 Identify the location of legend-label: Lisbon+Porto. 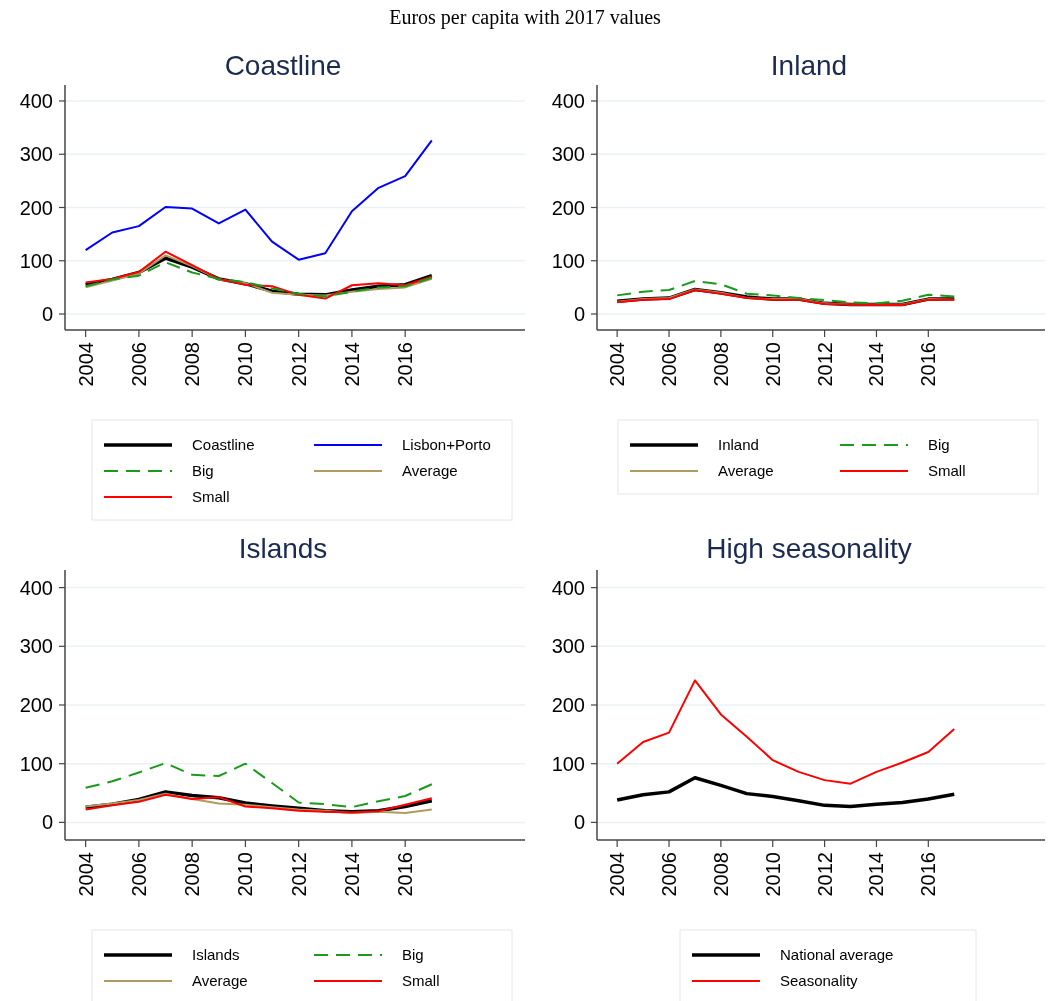
(446, 445).